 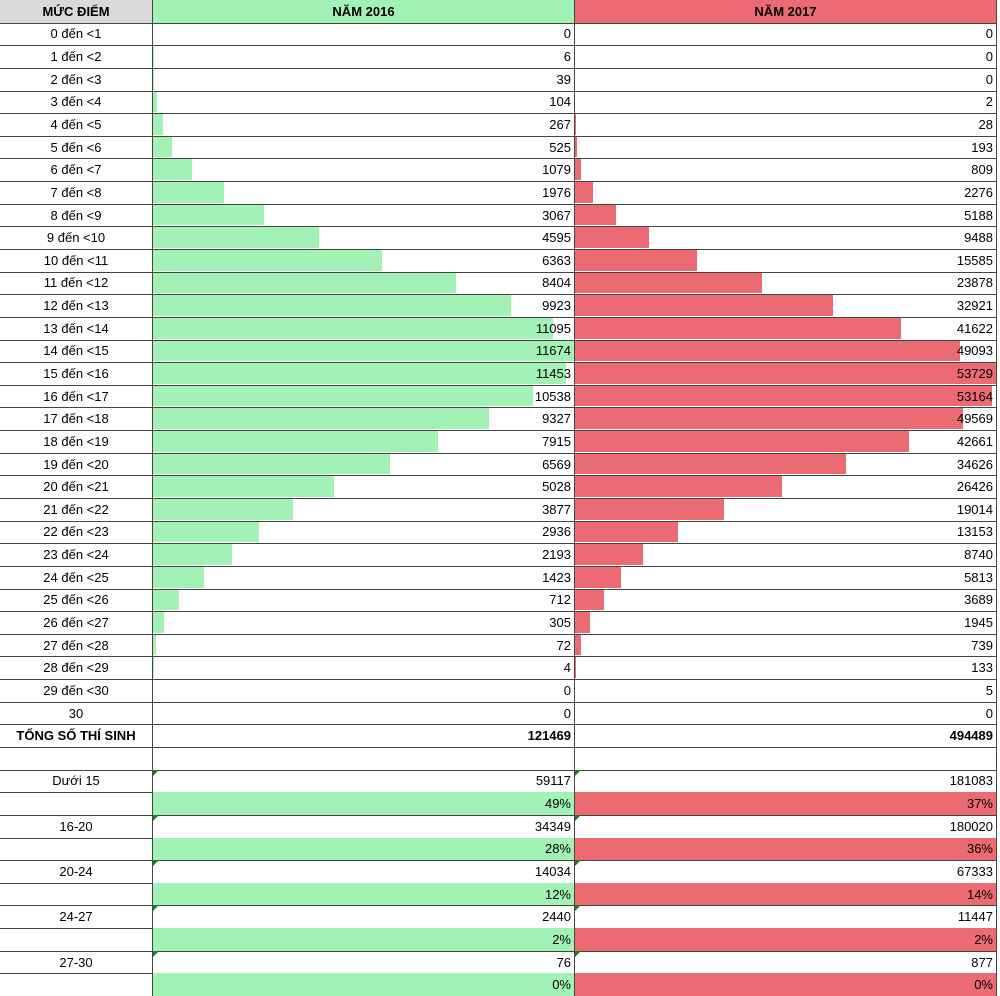 I want to click on value-cell: 739, so click(x=786, y=645).